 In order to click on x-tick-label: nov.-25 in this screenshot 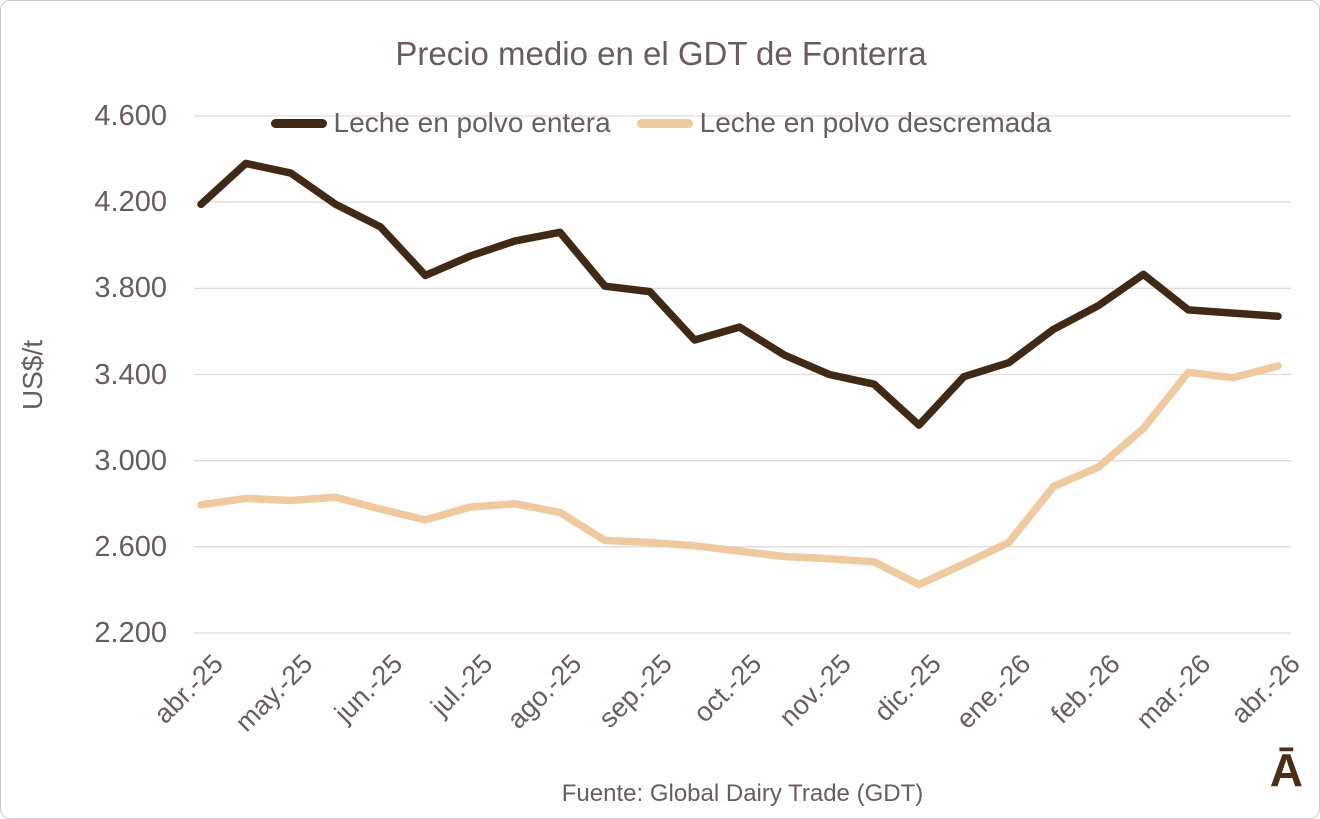, I will do `click(815, 690)`.